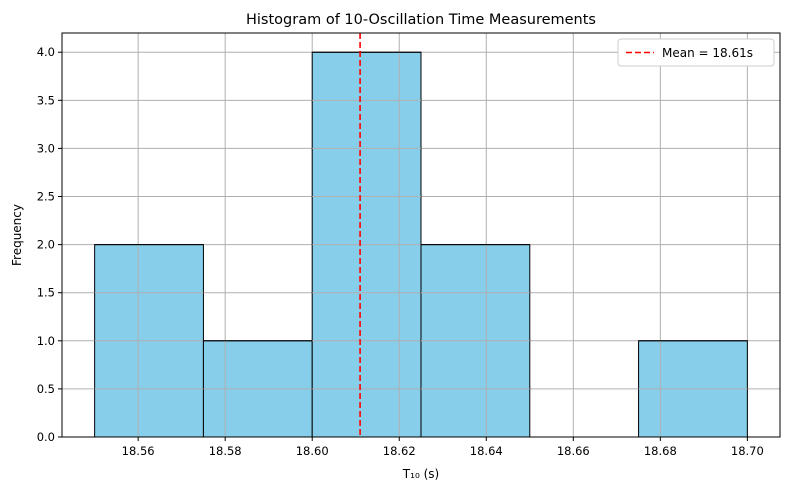 Image resolution: width=790 pixels, height=490 pixels. Describe the element at coordinates (46, 197) in the screenshot. I see `y-tick-label: 2.5` at that location.